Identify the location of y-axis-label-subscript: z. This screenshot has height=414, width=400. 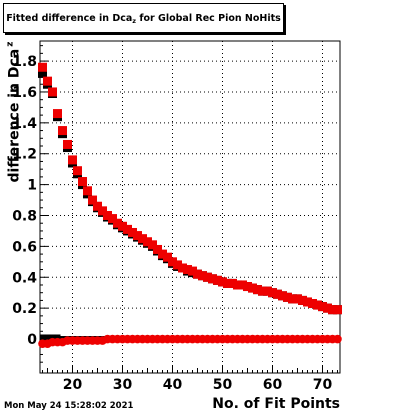
(10, 44).